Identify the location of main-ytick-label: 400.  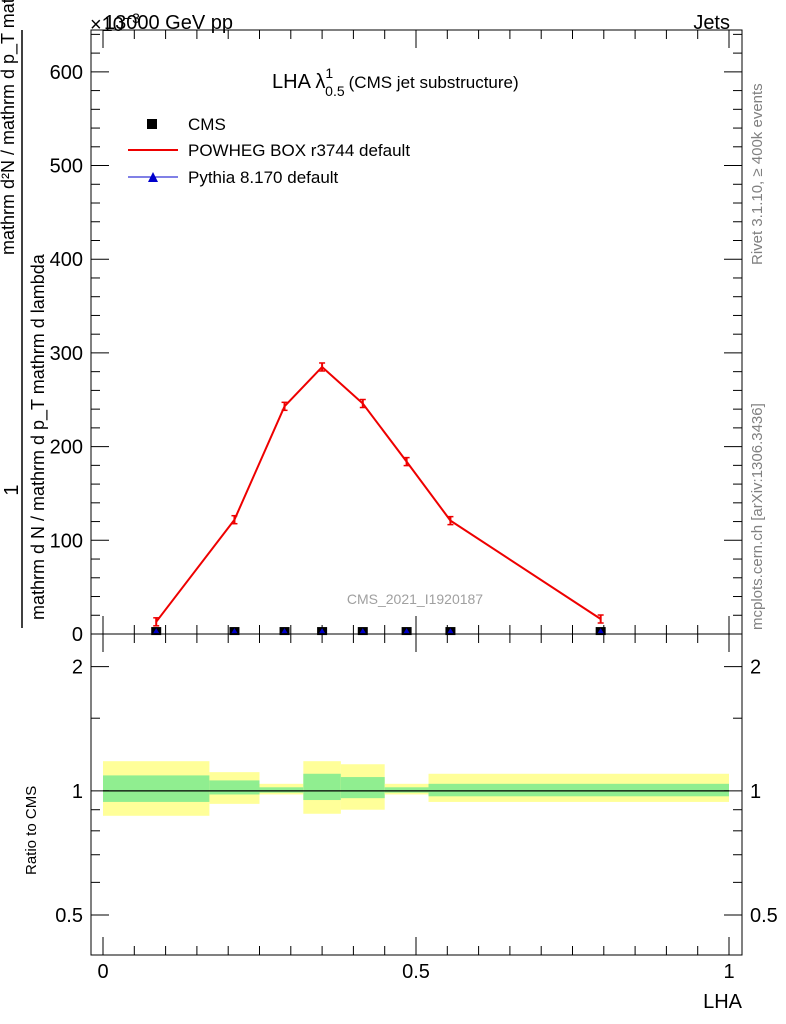
(66, 260).